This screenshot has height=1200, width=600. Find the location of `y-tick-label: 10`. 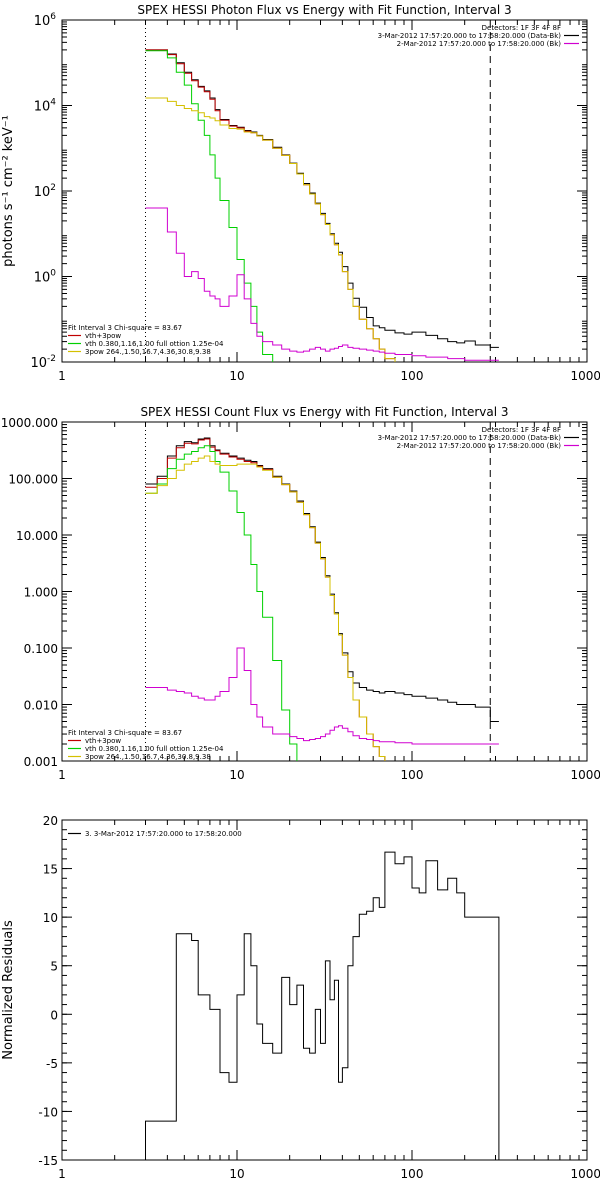

y-tick-label: 10 is located at coordinates (50, 918).